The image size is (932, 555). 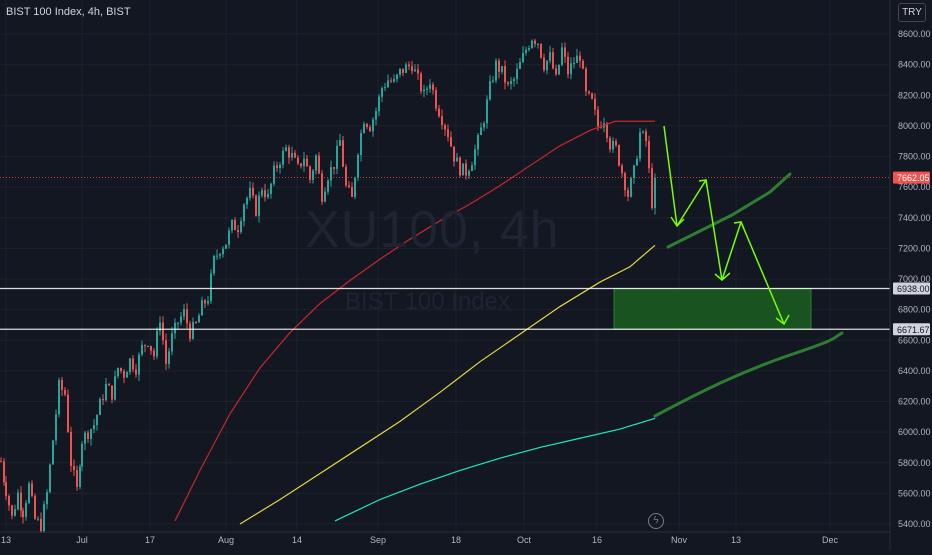 What do you see at coordinates (914, 187) in the screenshot?
I see `y-tick-label: 7600.00` at bounding box center [914, 187].